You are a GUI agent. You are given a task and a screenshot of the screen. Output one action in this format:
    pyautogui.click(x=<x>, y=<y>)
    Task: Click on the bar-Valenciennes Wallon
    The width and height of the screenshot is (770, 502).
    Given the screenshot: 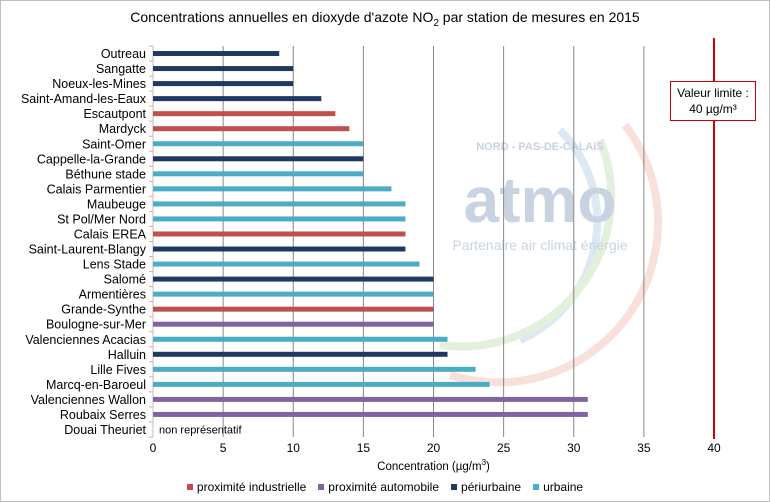 What is the action you would take?
    pyautogui.click(x=370, y=399)
    